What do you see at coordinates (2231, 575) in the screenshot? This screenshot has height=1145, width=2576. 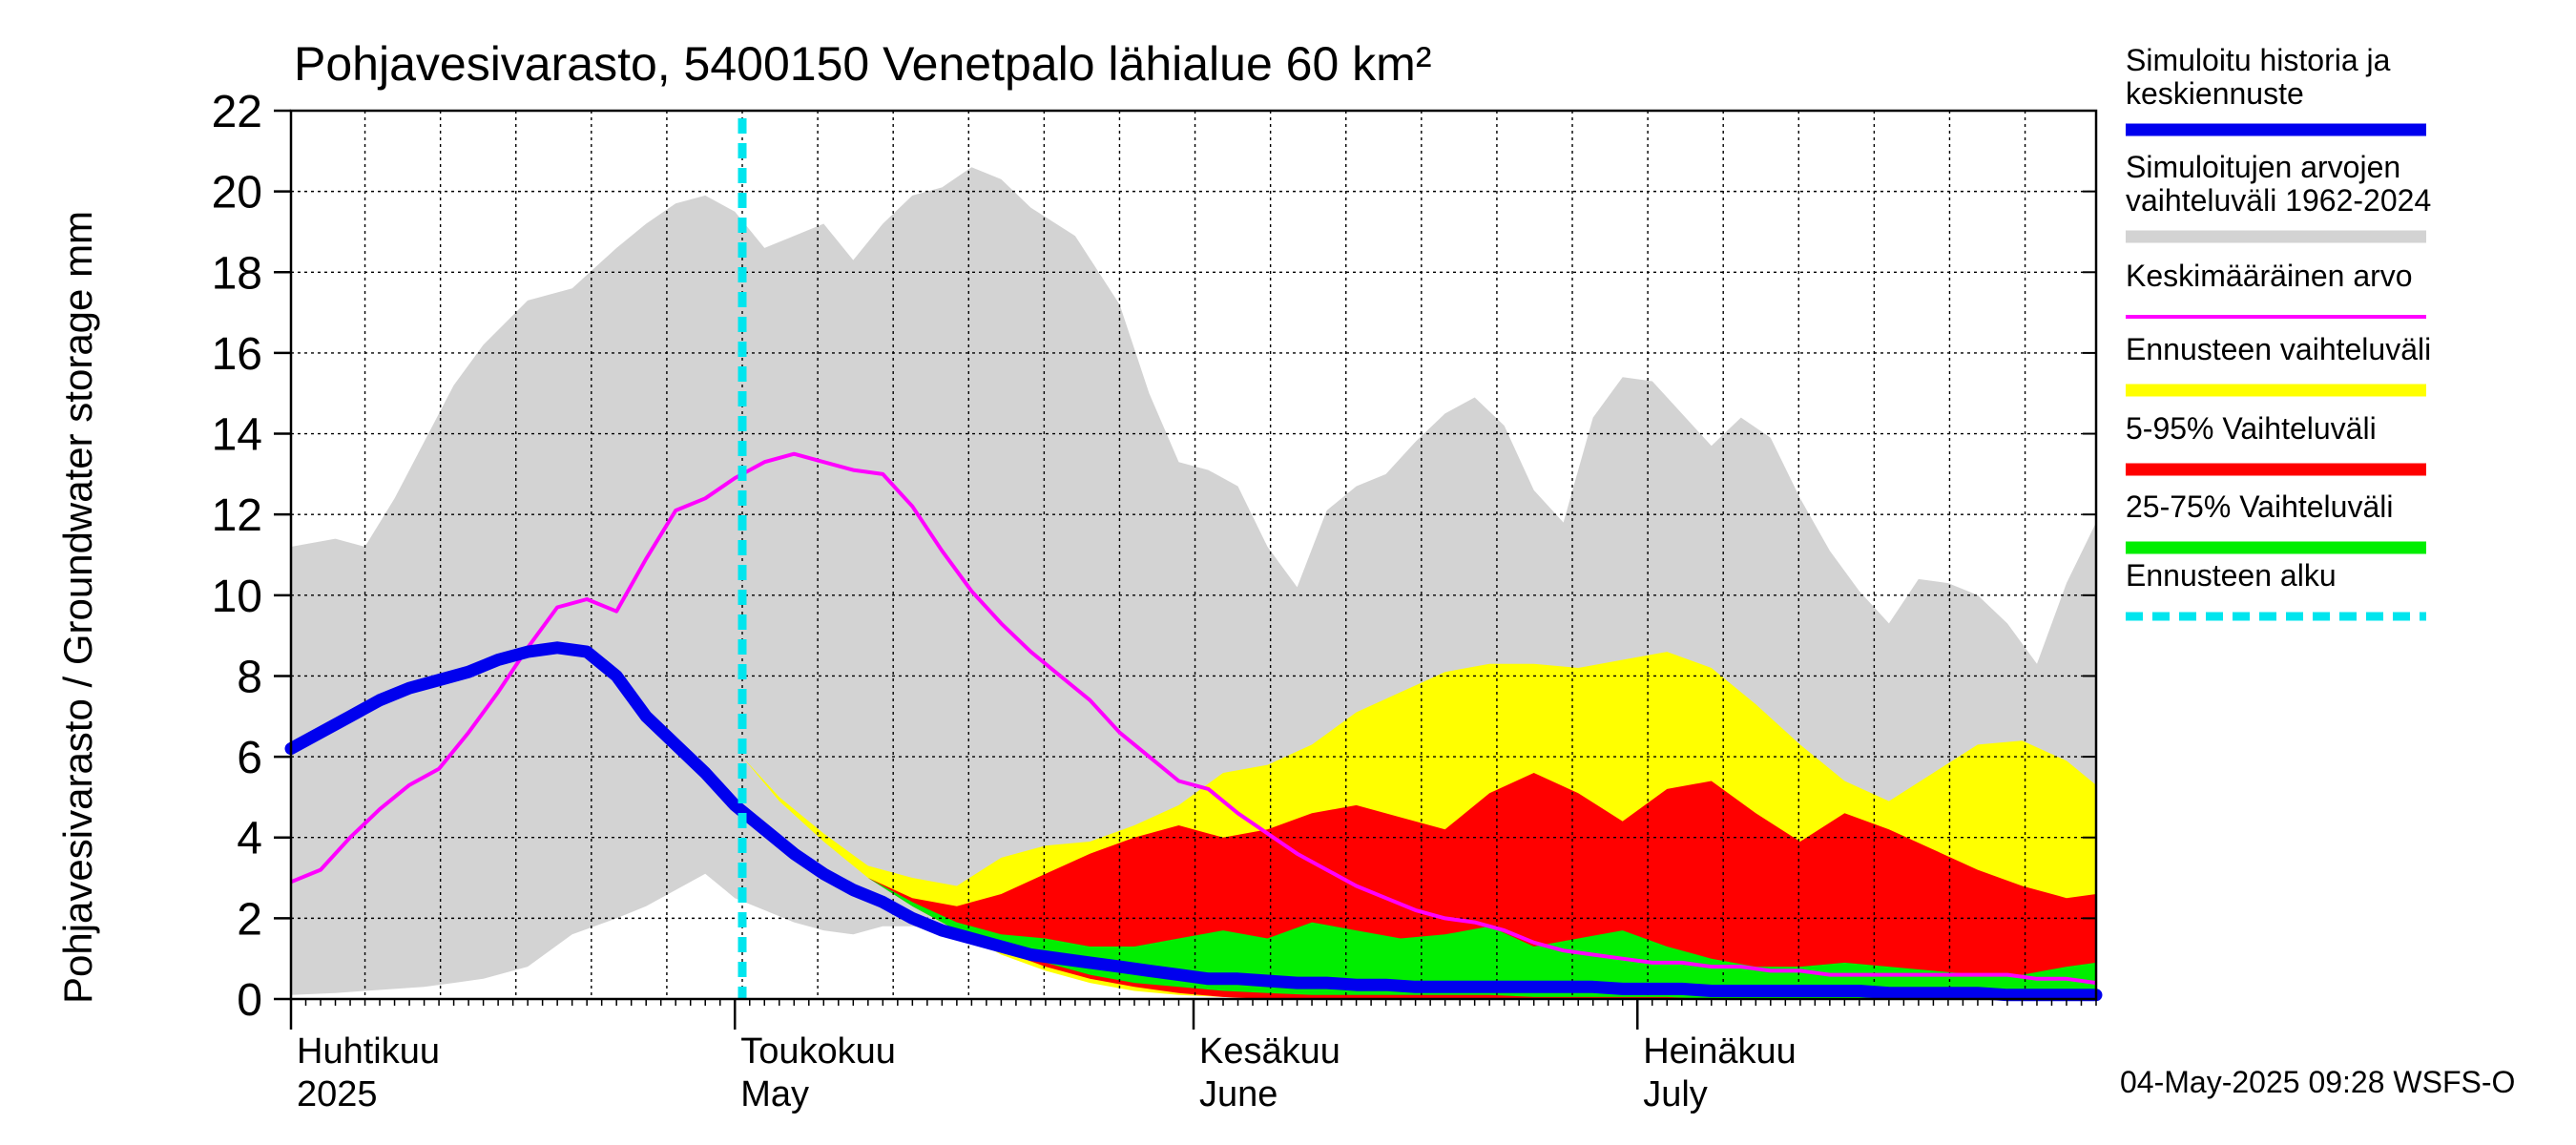 I see `legend-label: Ennusteen alku` at bounding box center [2231, 575].